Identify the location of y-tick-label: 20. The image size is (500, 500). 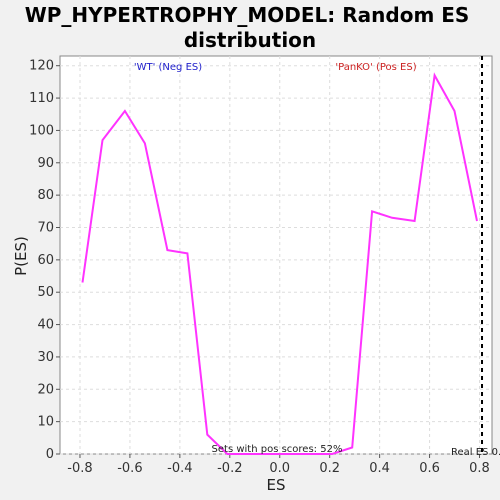
(45, 389).